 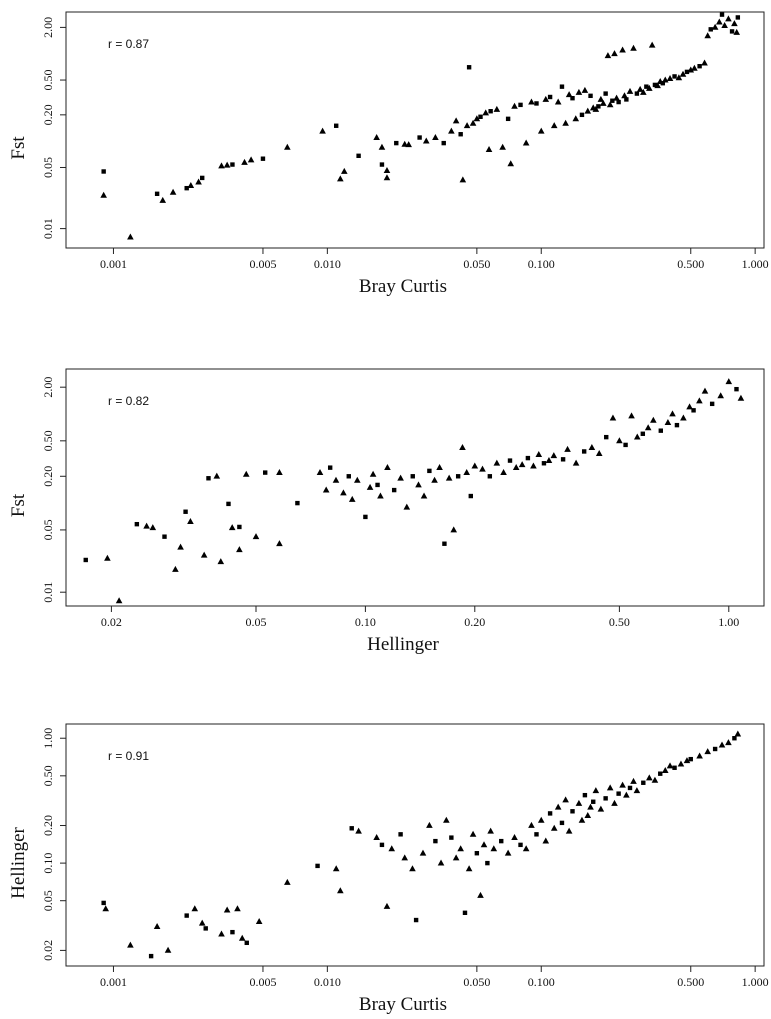 I want to click on x-tick-label: 0.02, so click(x=111, y=622).